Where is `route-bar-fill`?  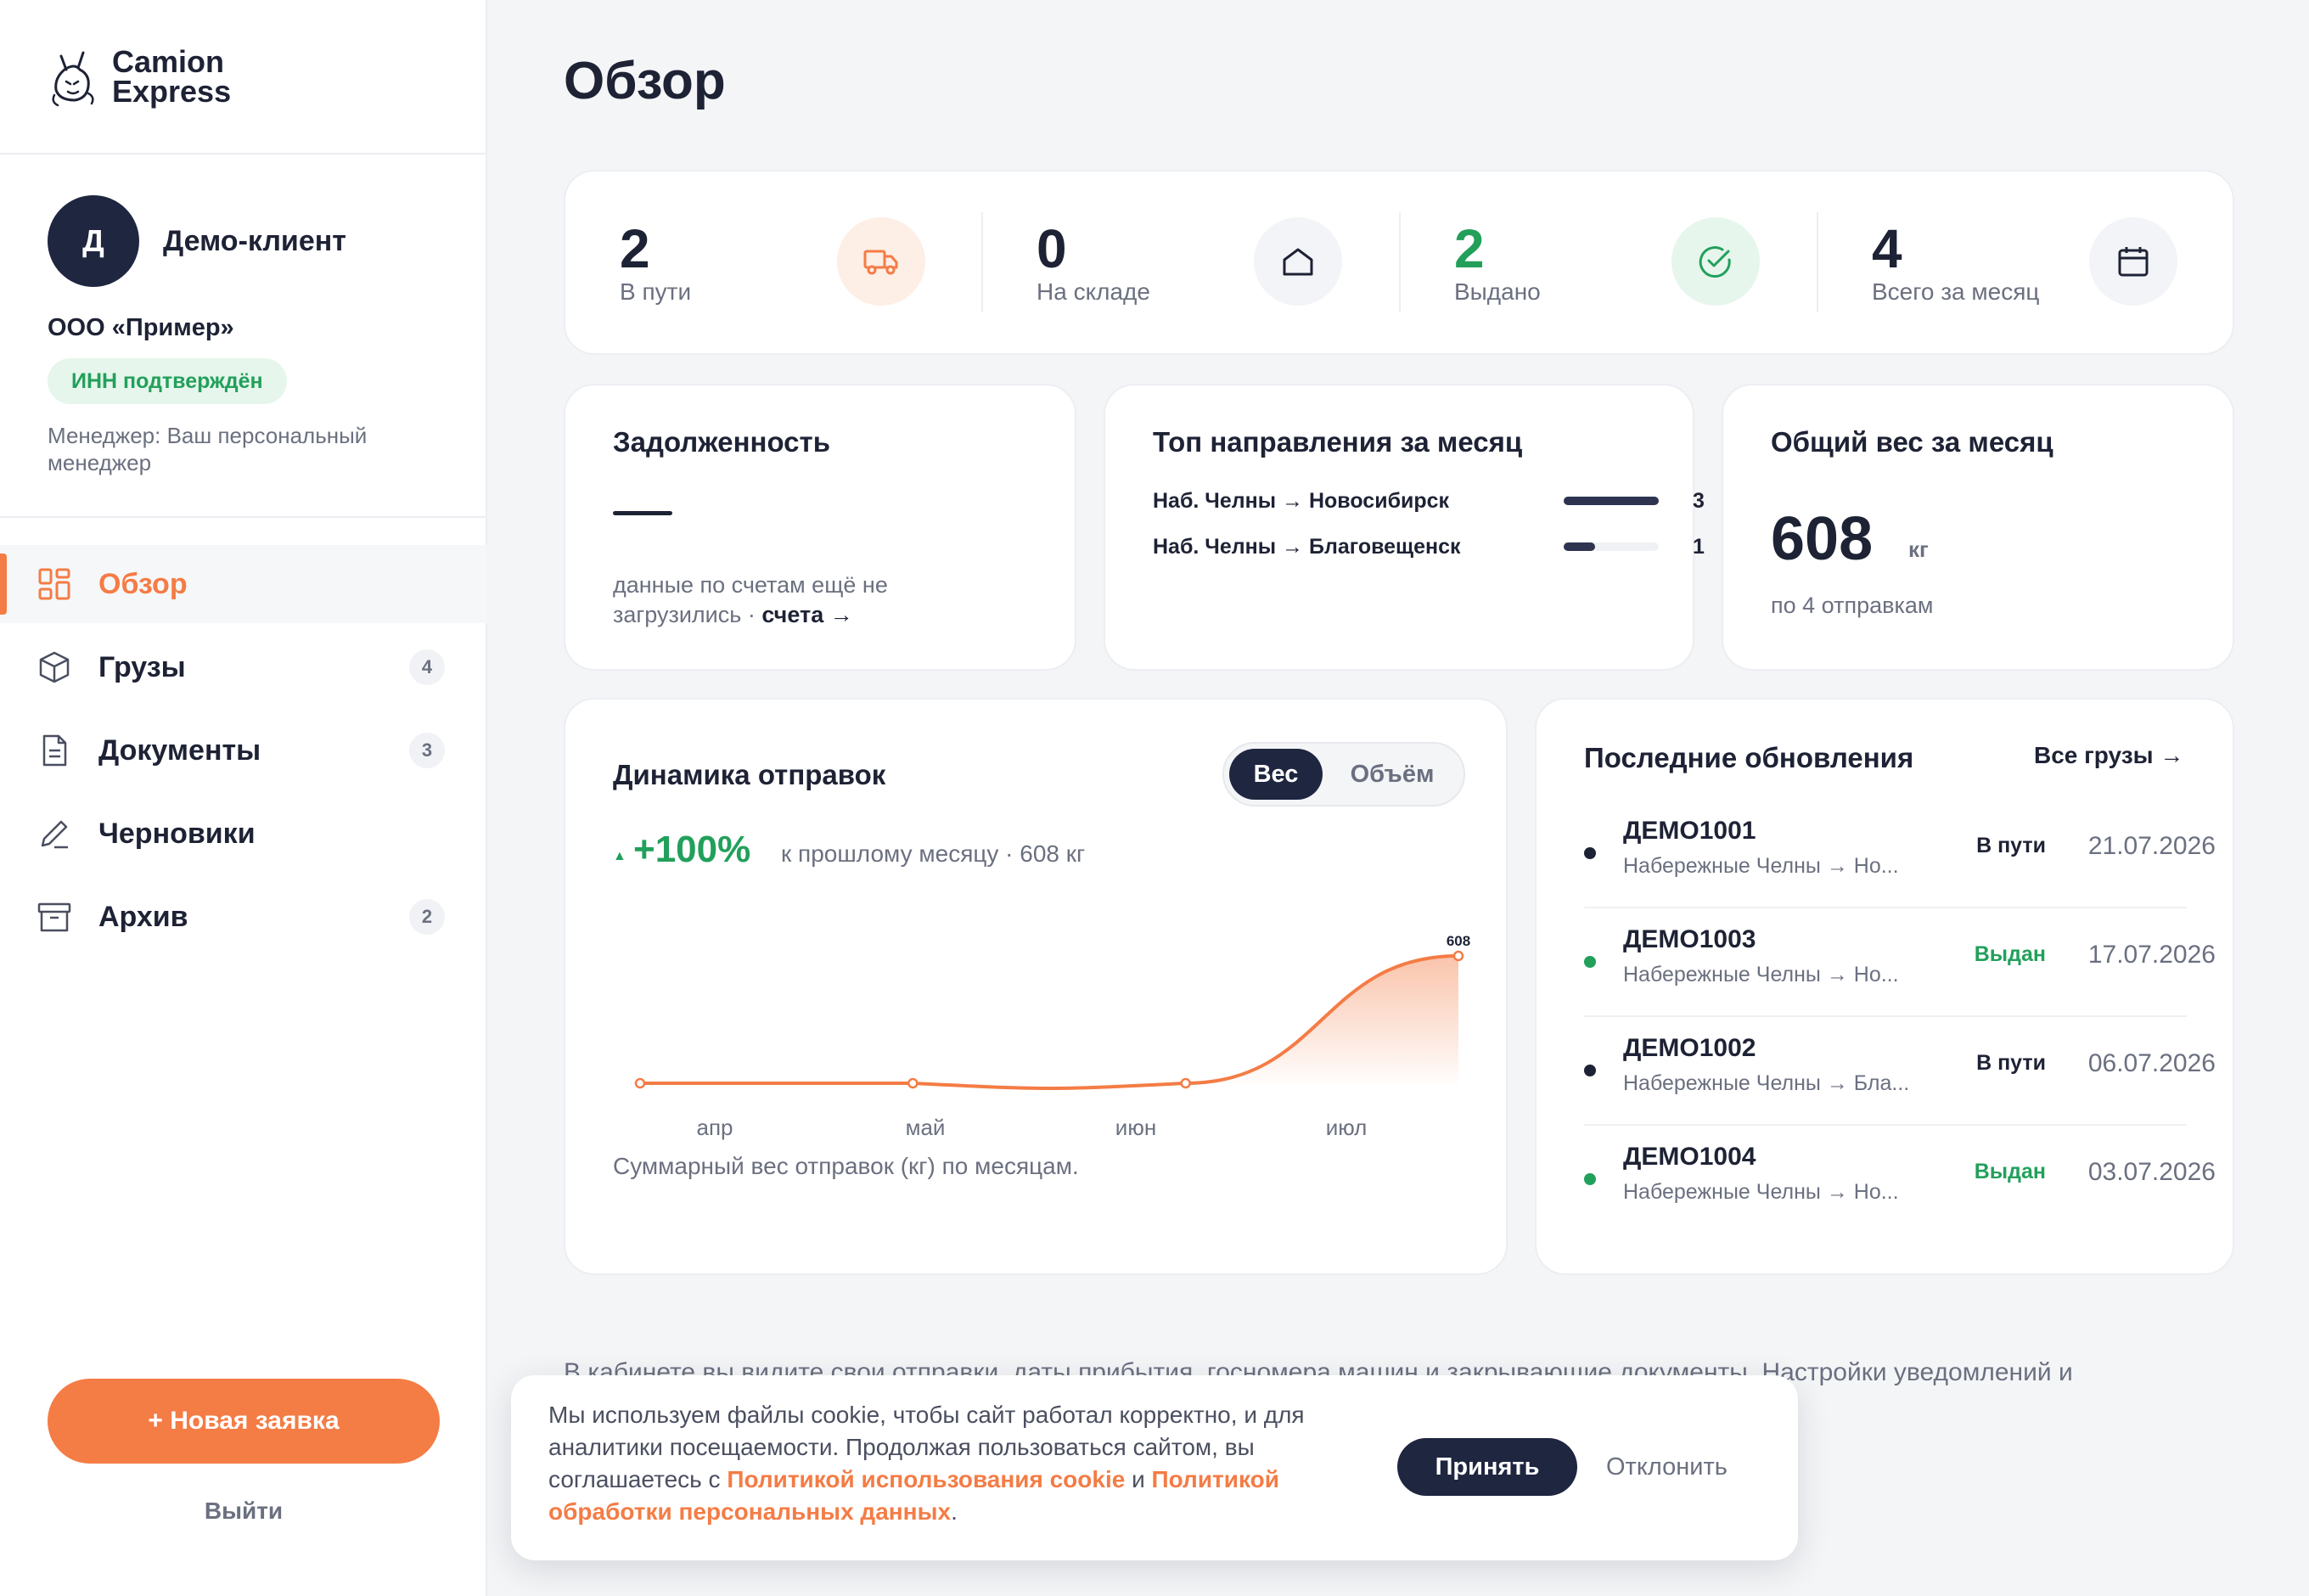 route-bar-fill is located at coordinates (1611, 501).